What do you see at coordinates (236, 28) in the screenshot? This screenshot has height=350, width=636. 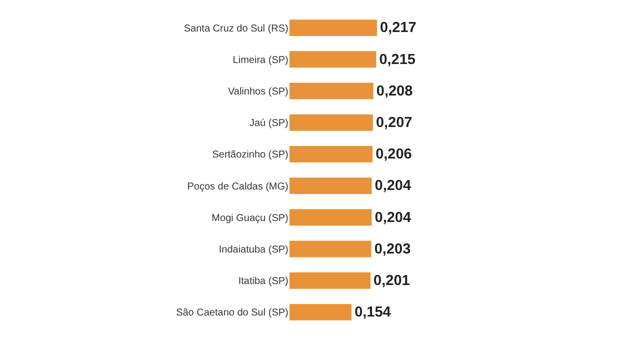 I see `y-tick-label: Santa Cruz do Sul (RS)` at bounding box center [236, 28].